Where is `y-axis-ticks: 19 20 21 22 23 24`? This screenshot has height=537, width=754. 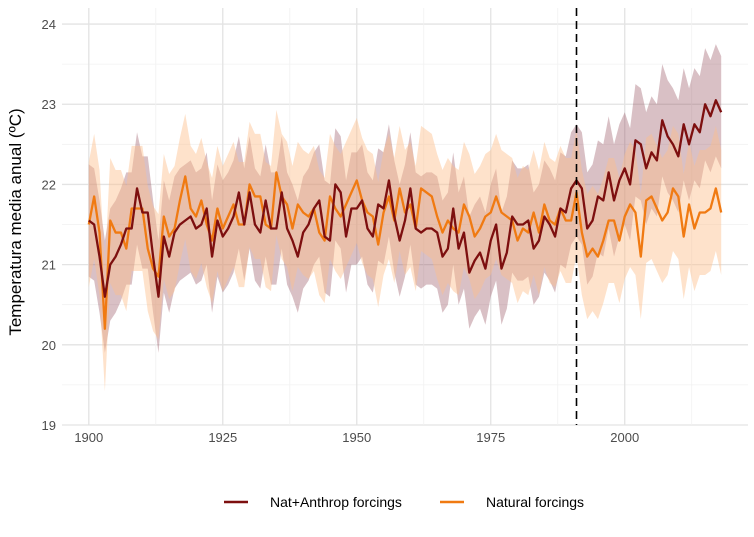 y-axis-ticks: 19 20 21 22 23 24 is located at coordinates (49, 225).